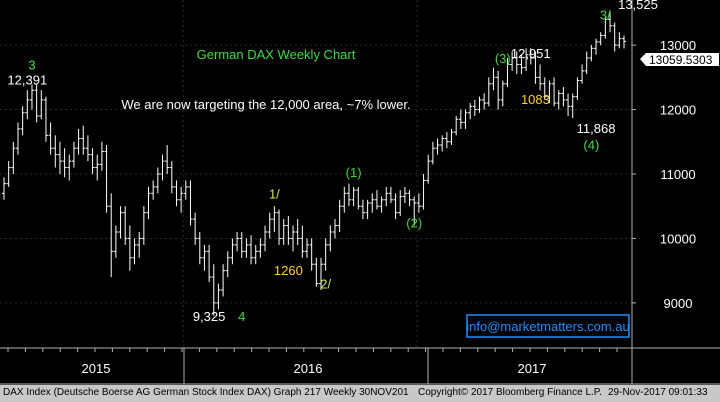 This screenshot has width=720, height=402. I want to click on footer-copyright: Copyright© 2017 Bloomberg Finance L.P., so click(510, 392).